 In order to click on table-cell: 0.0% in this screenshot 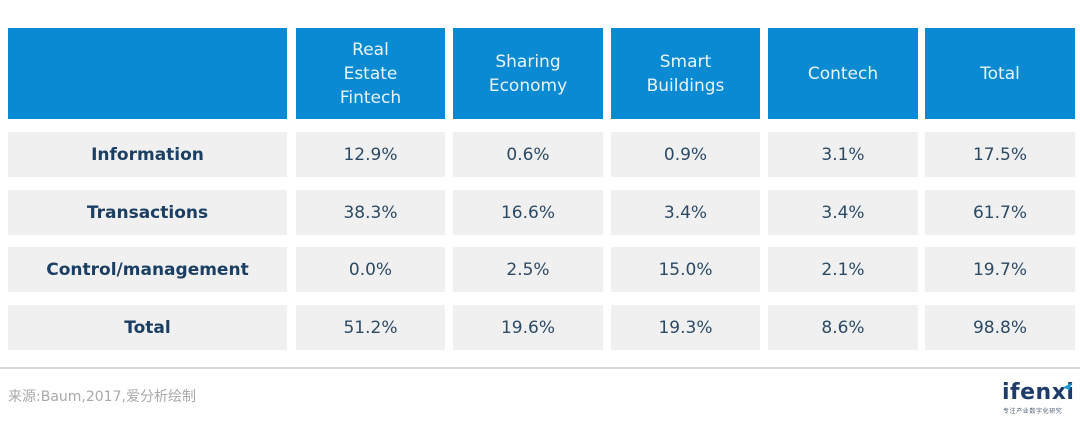, I will do `click(370, 269)`.